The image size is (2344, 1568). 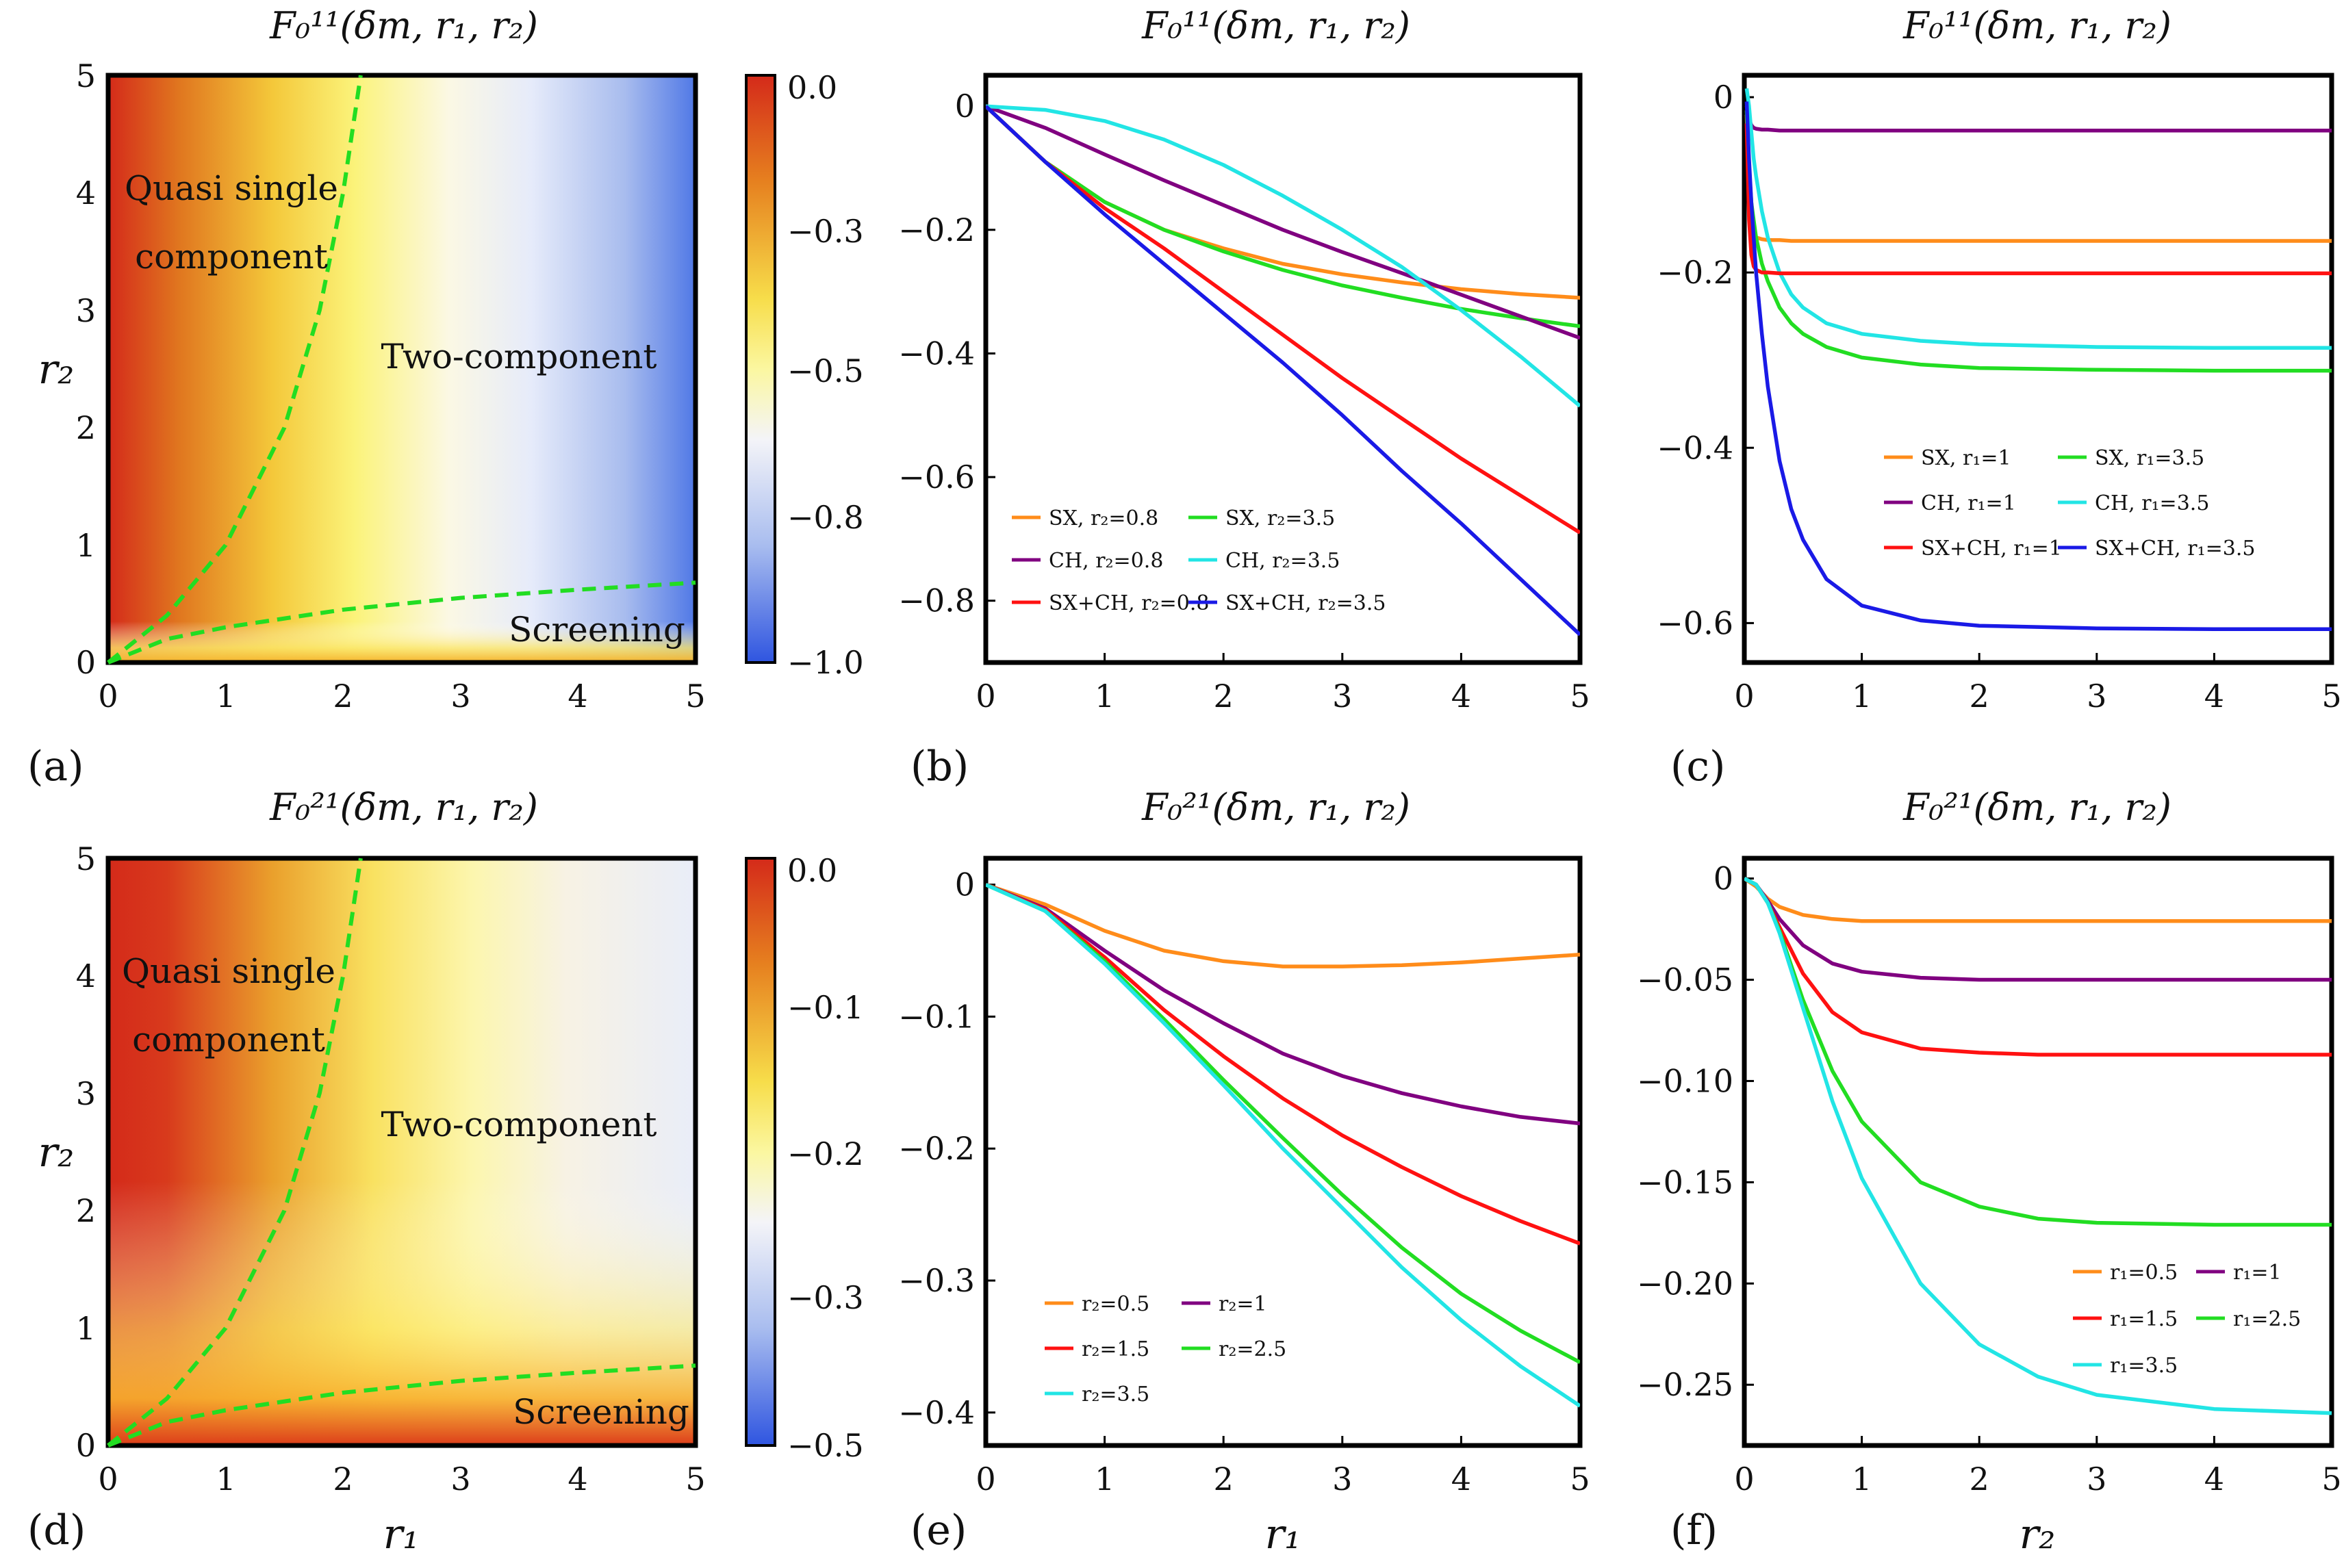 I want to click on panel-d-ytick-3: 3, so click(x=86, y=1093).